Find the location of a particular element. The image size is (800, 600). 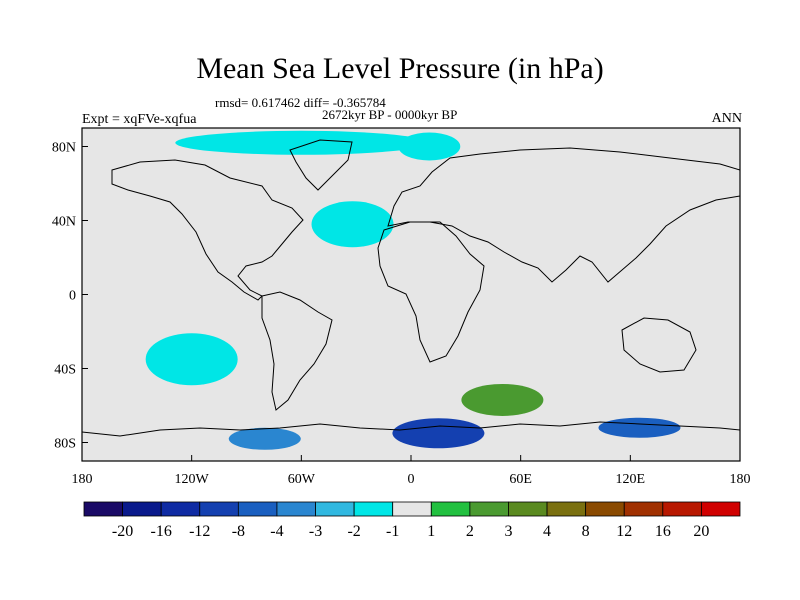

anomaly-south-indian-high is located at coordinates (502, 399).